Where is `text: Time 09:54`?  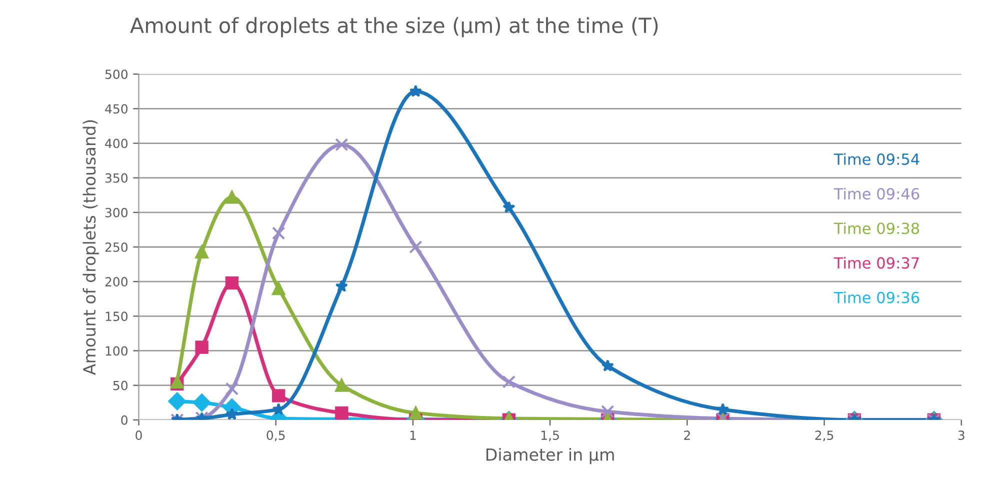 text: Time 09:54 is located at coordinates (877, 159).